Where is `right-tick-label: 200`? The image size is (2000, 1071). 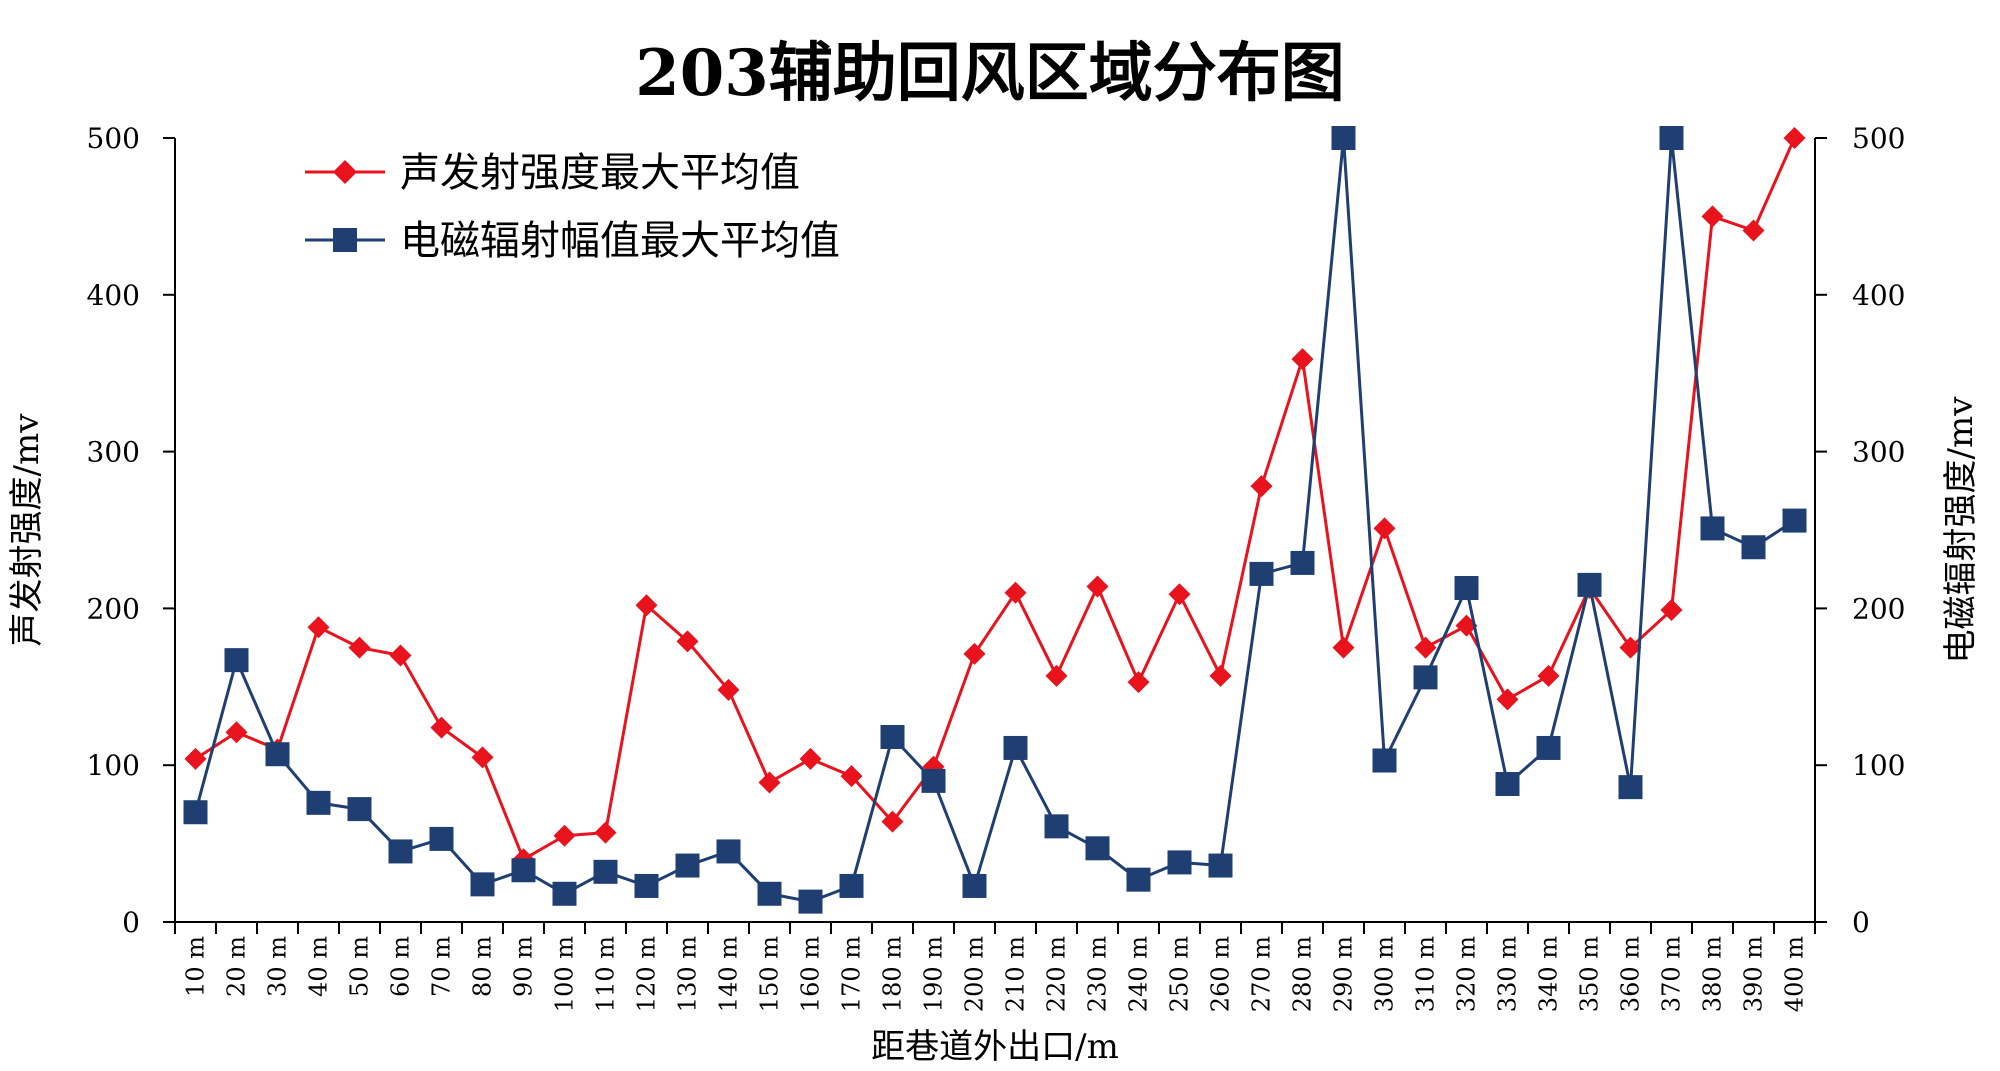
right-tick-label: 200 is located at coordinates (1878, 608).